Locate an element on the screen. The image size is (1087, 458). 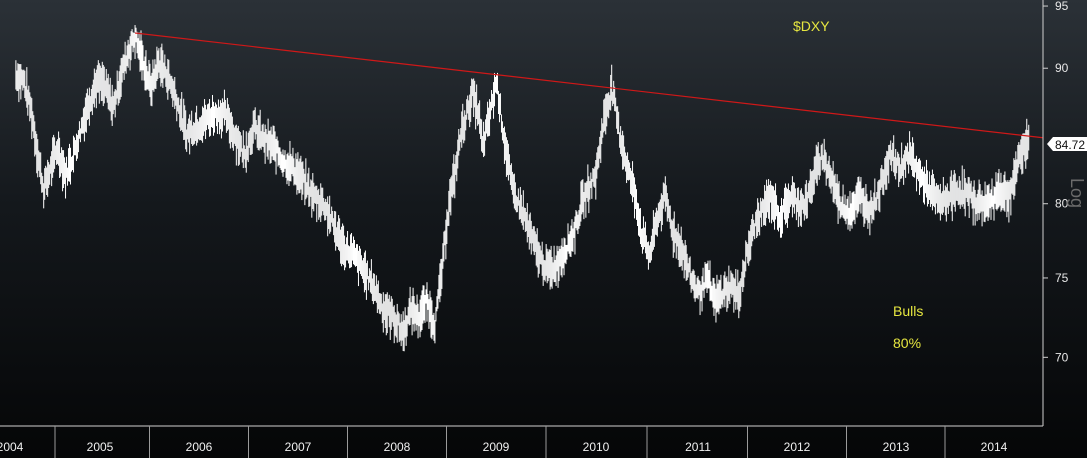
y-tick-label: 75 is located at coordinates (1062, 278).